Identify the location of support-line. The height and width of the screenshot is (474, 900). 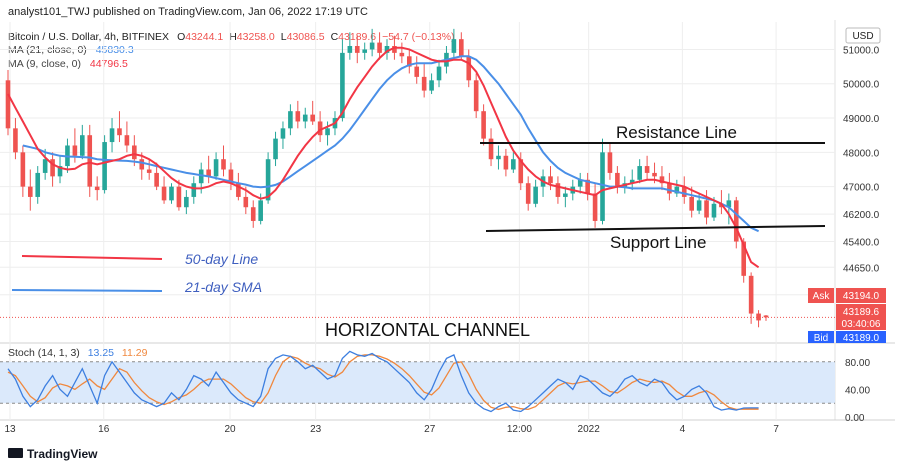
(655, 228).